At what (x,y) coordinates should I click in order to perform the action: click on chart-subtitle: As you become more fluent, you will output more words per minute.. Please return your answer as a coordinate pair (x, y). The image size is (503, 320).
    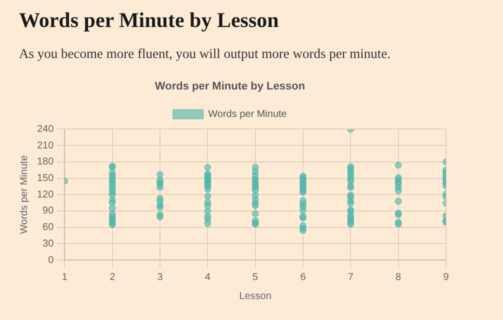
    Looking at the image, I should click on (205, 54).